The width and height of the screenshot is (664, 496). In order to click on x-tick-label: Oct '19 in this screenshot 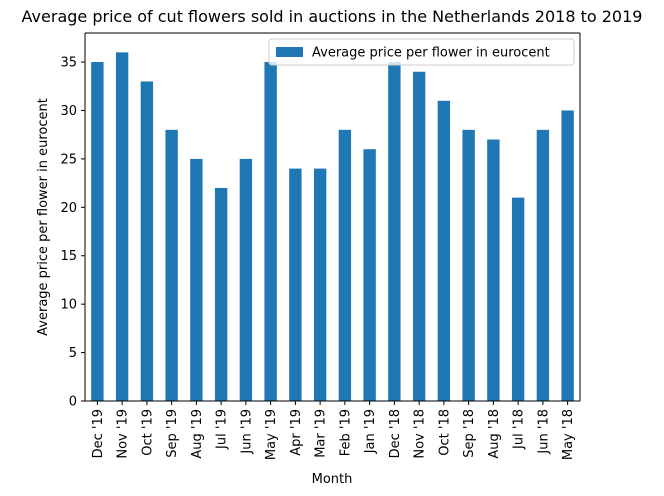, I will do `click(147, 432)`.